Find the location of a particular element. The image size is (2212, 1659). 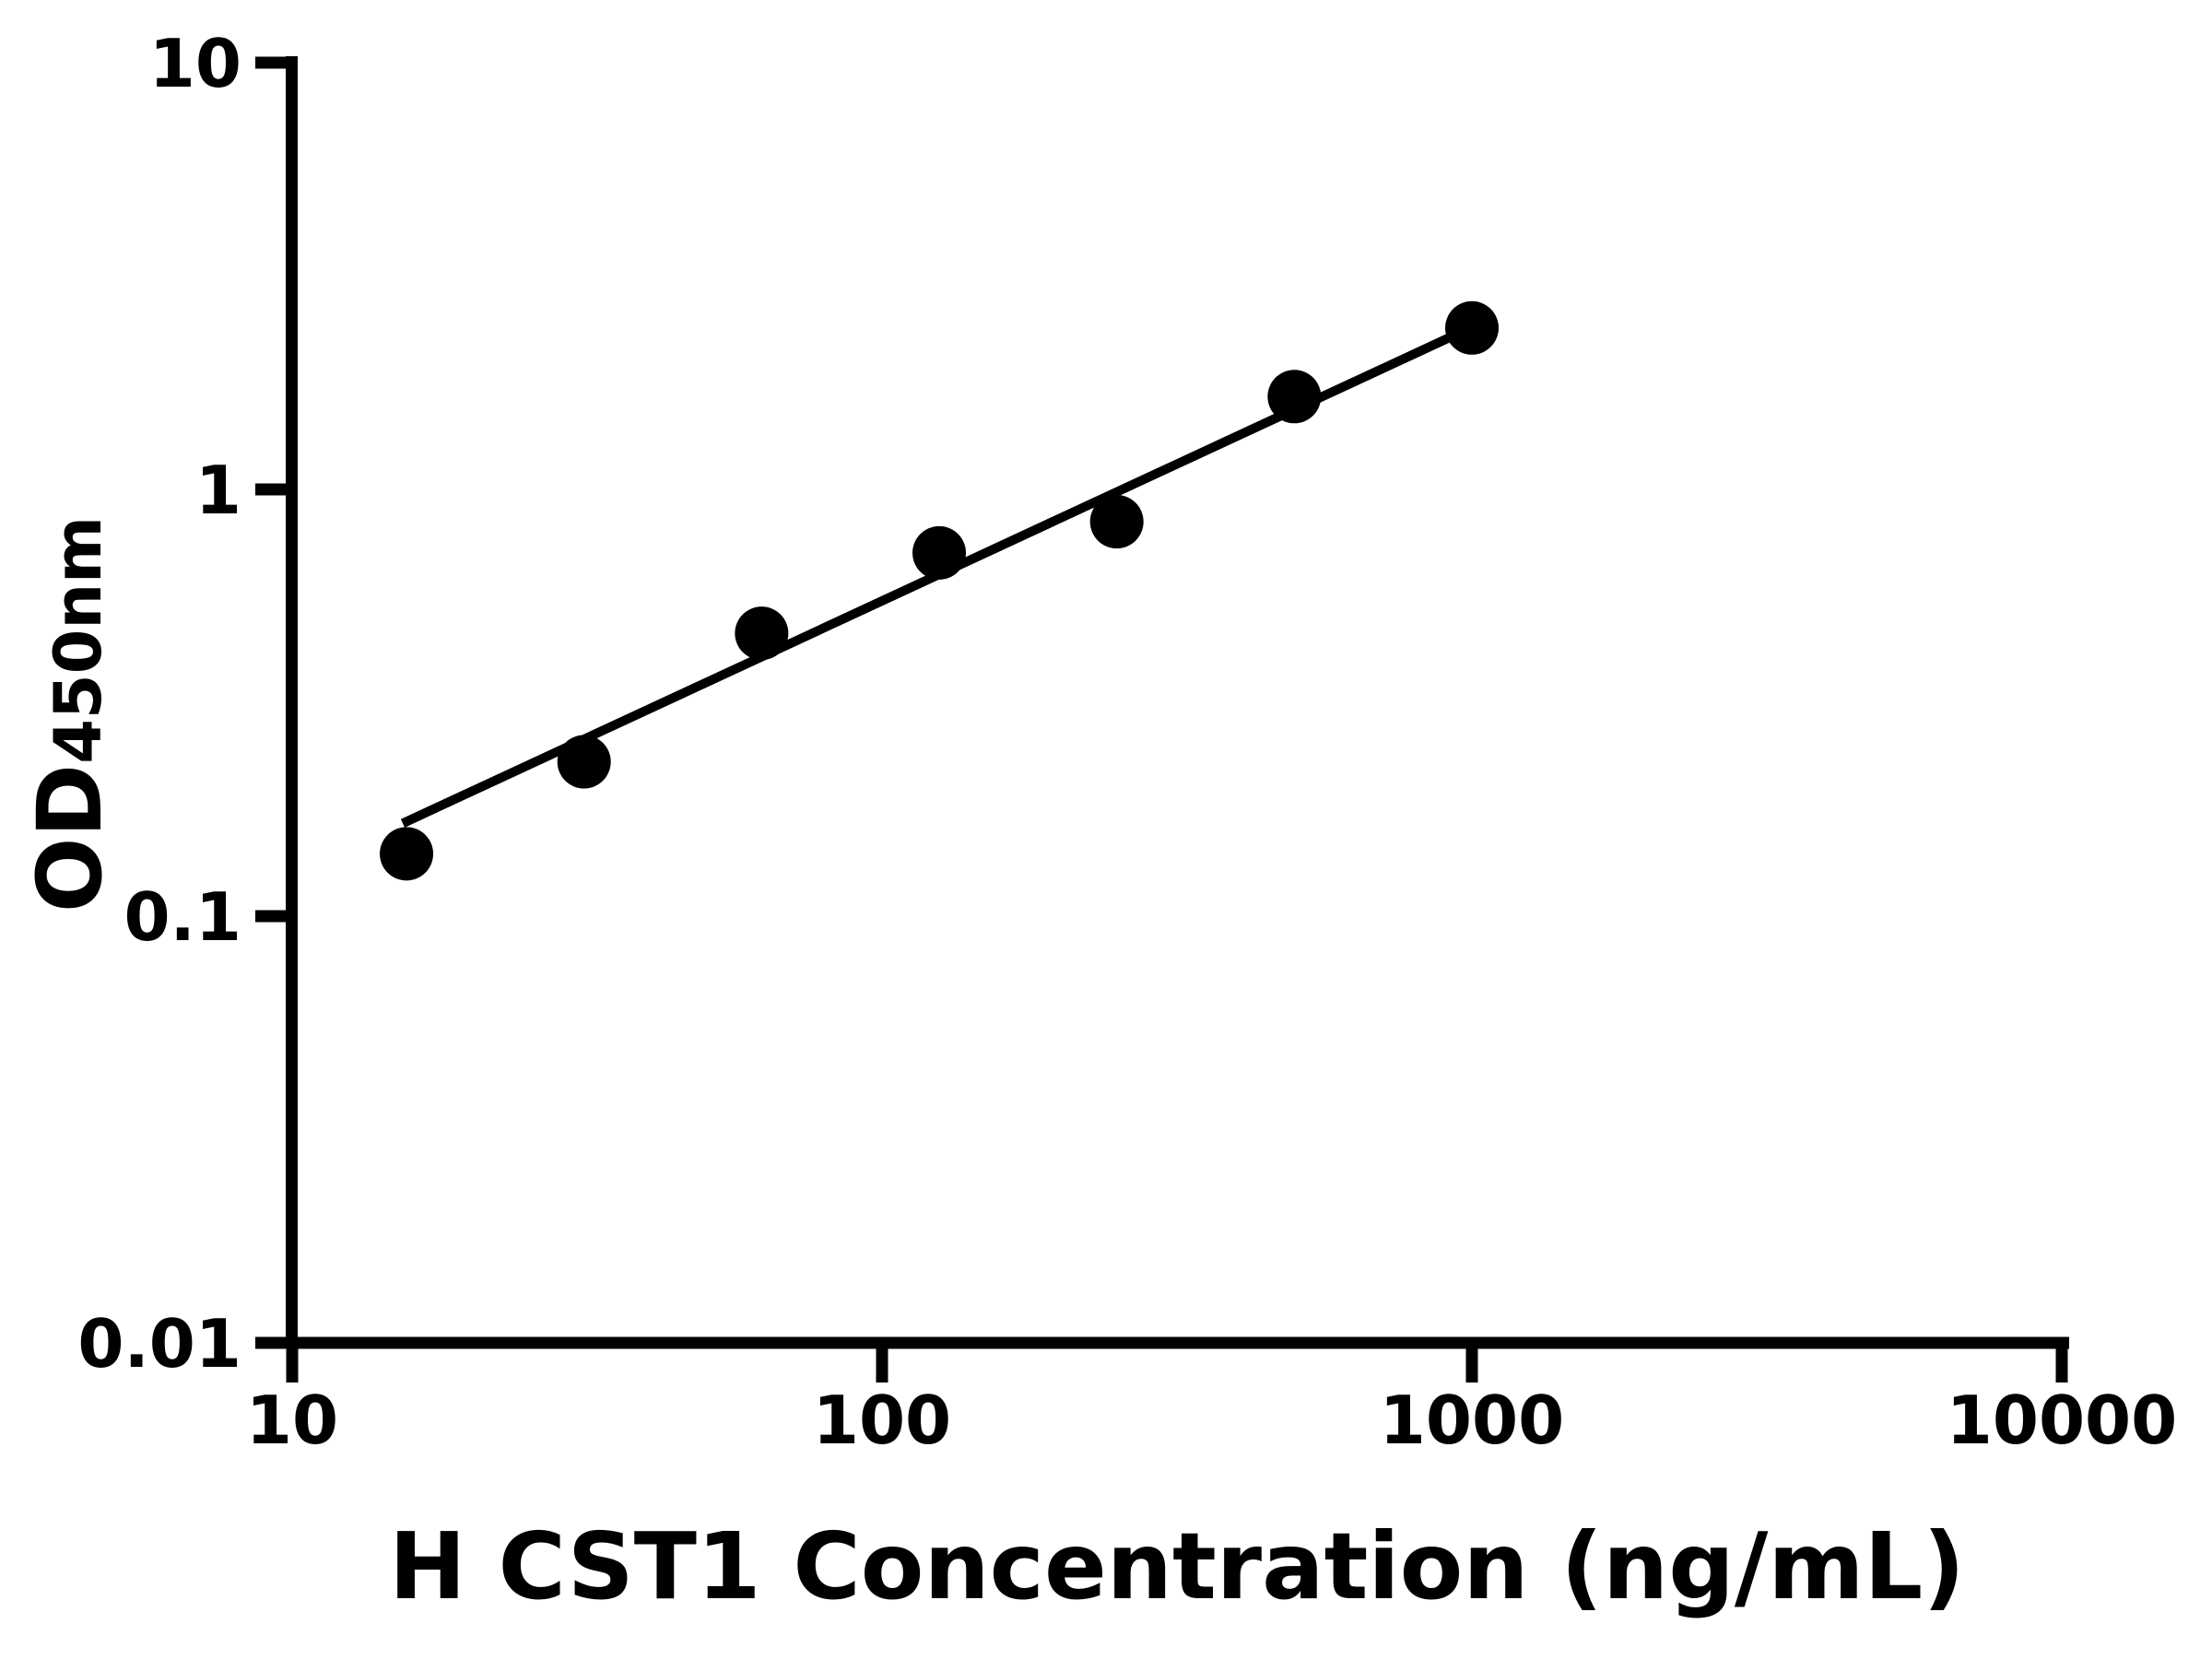

y-axis-title: OD450nm is located at coordinates (70, 713).